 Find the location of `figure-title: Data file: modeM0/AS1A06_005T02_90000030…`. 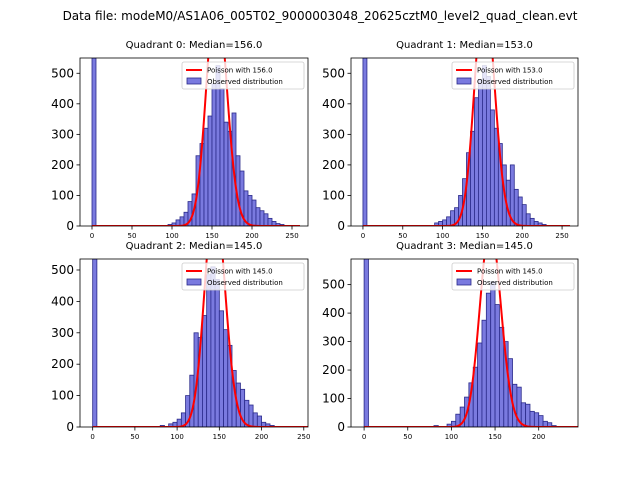

figure-title: Data file: modeM0/AS1A06_005T02_90000030… is located at coordinates (320, 16).